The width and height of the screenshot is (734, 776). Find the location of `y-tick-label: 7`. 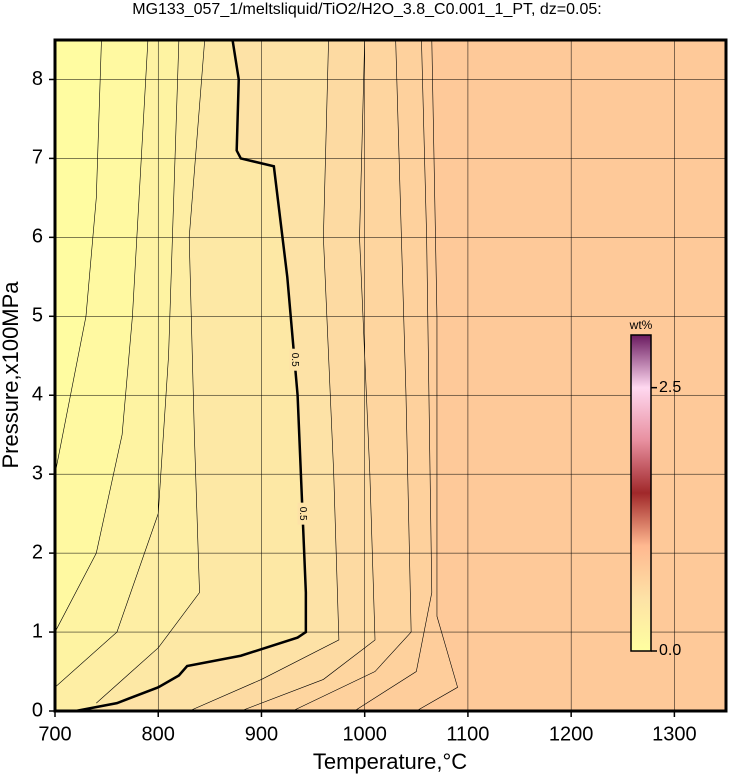

y-tick-label: 7 is located at coordinates (37, 158).